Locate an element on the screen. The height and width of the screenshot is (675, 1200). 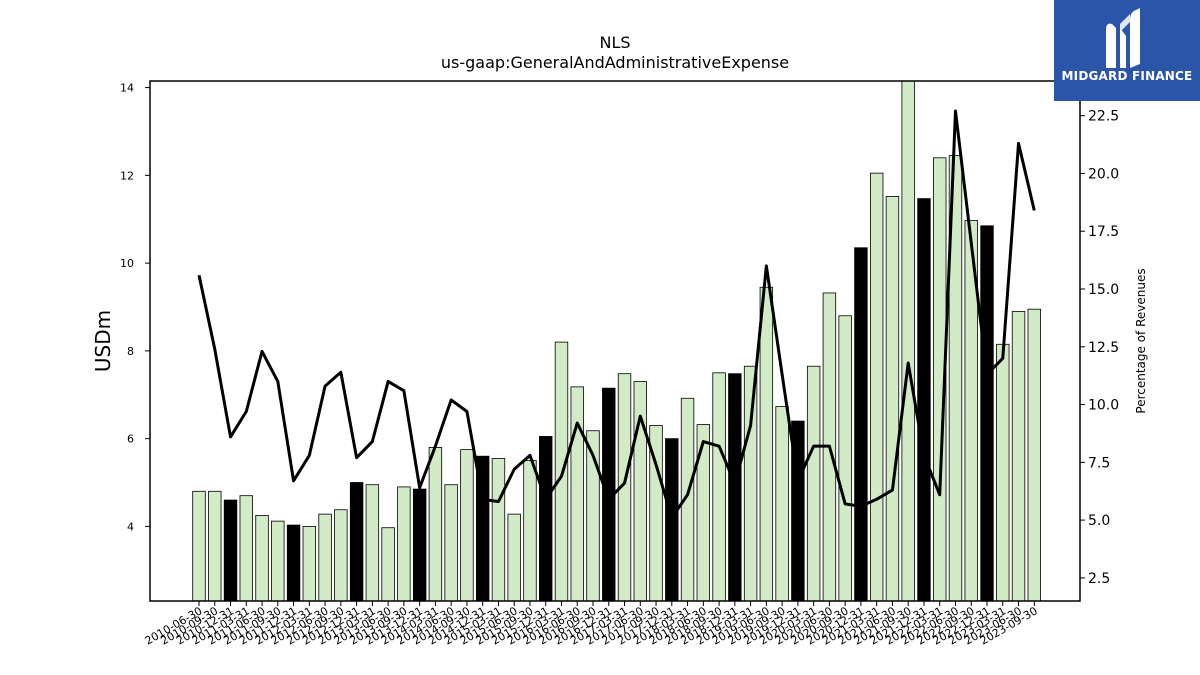
logo-text: MIDGARD FINANCE is located at coordinates (1127, 76).